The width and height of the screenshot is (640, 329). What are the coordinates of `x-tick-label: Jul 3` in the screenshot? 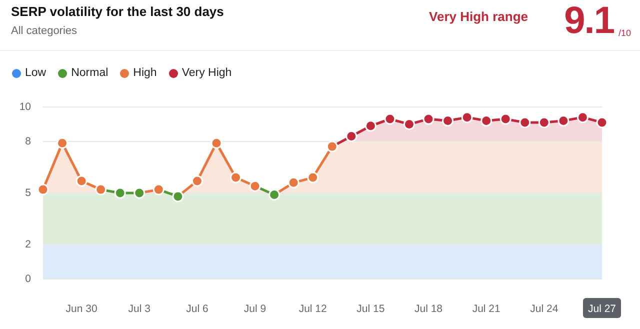 It's located at (139, 309).